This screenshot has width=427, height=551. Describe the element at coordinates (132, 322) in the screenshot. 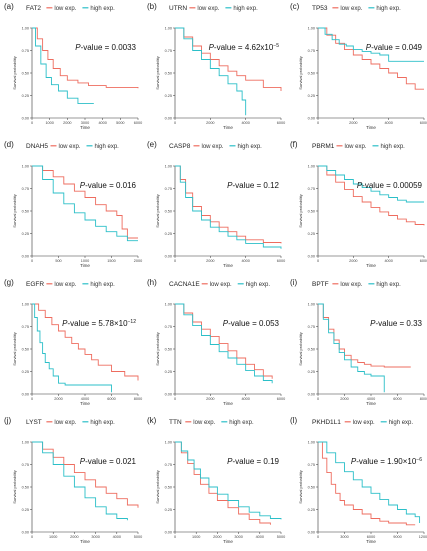

I see `p-value-exponent: −12` at that location.